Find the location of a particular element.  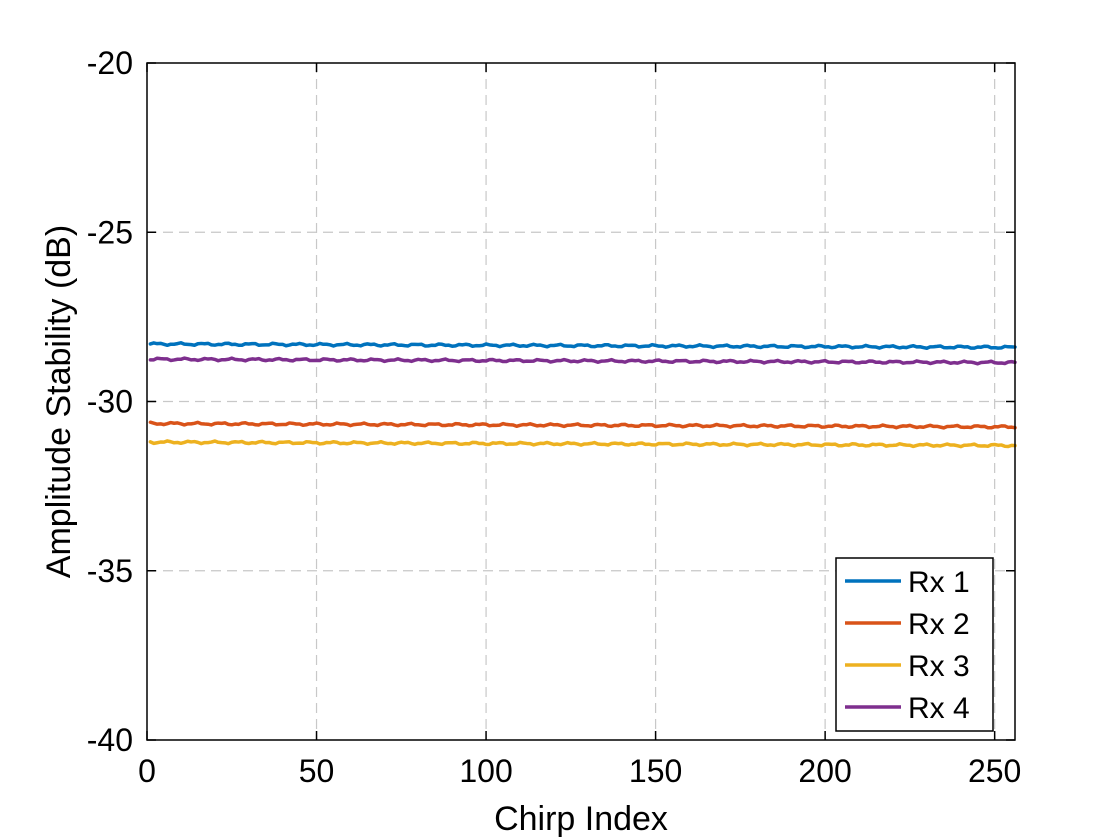

x-tick-labels: 0 50 100 150 200 250 is located at coordinates (579, 771).